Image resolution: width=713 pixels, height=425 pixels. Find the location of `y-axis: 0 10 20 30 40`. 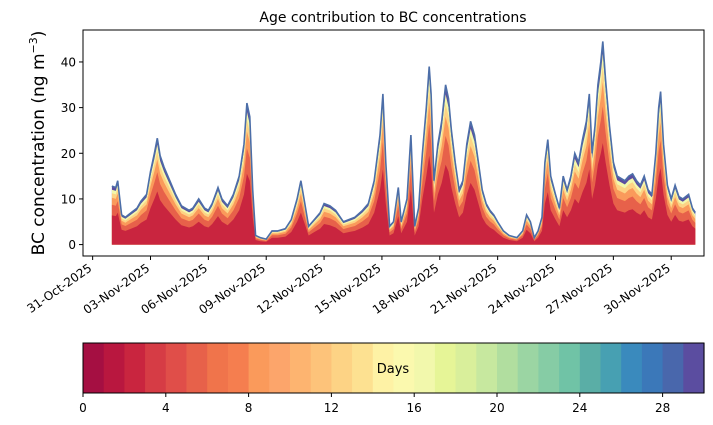

y-axis: 0 10 20 30 40 is located at coordinates (72, 153).